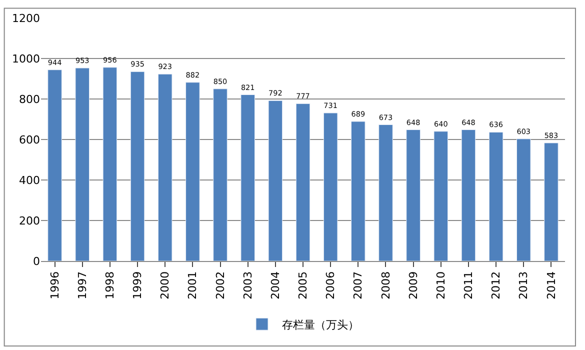 This screenshot has width=585, height=350. Describe the element at coordinates (26, 59) in the screenshot. I see `y-tick-label: 1000` at that location.